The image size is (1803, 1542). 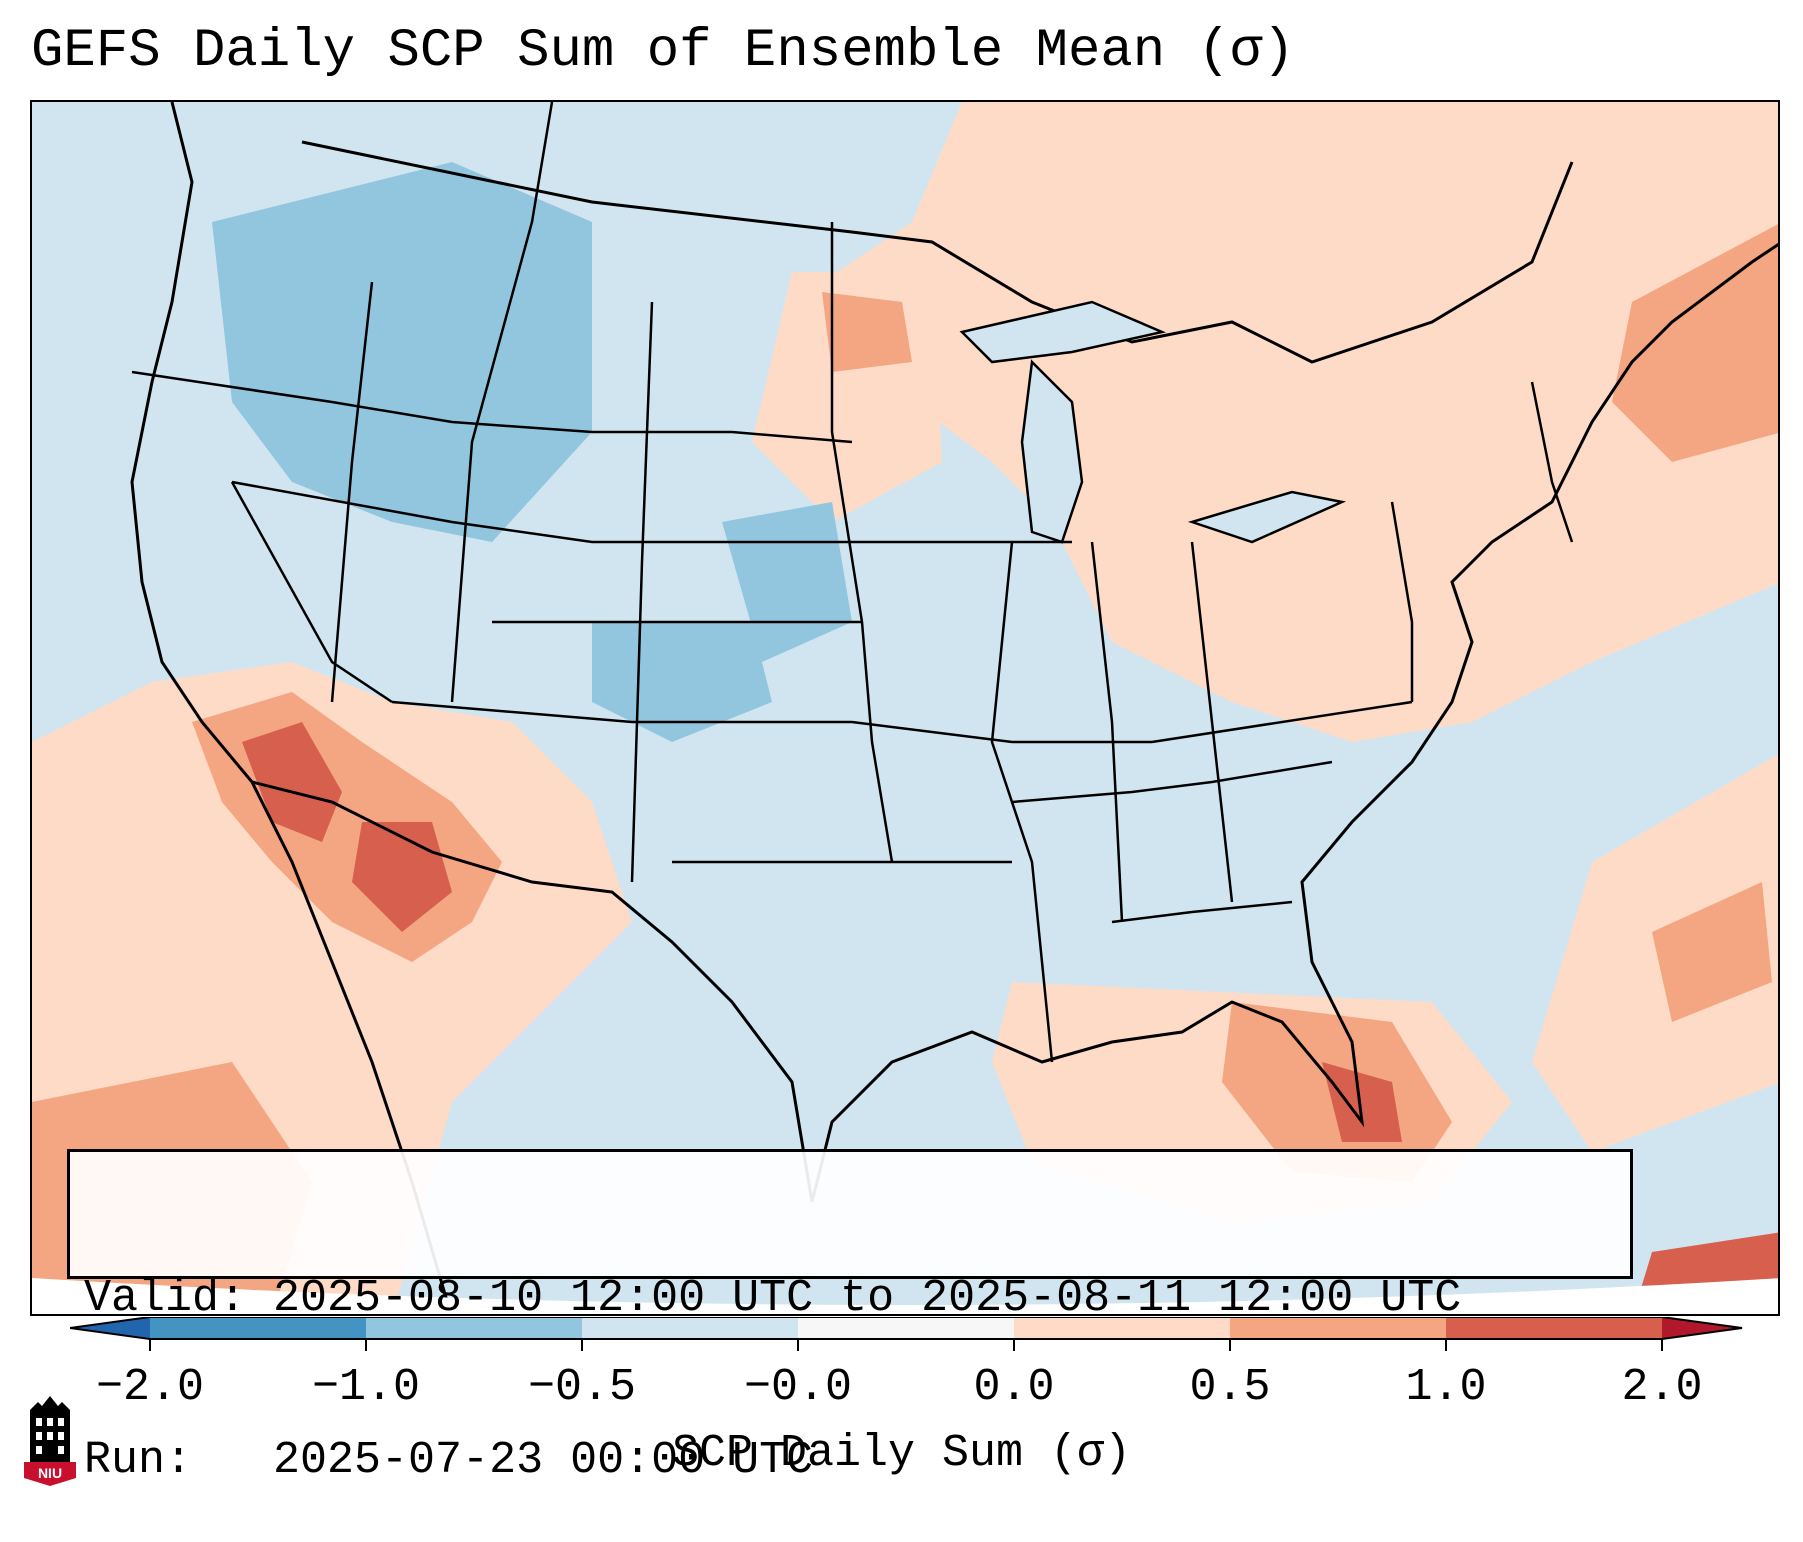 What do you see at coordinates (582, 1387) in the screenshot?
I see `colorbar-tick-label: −0.5` at bounding box center [582, 1387].